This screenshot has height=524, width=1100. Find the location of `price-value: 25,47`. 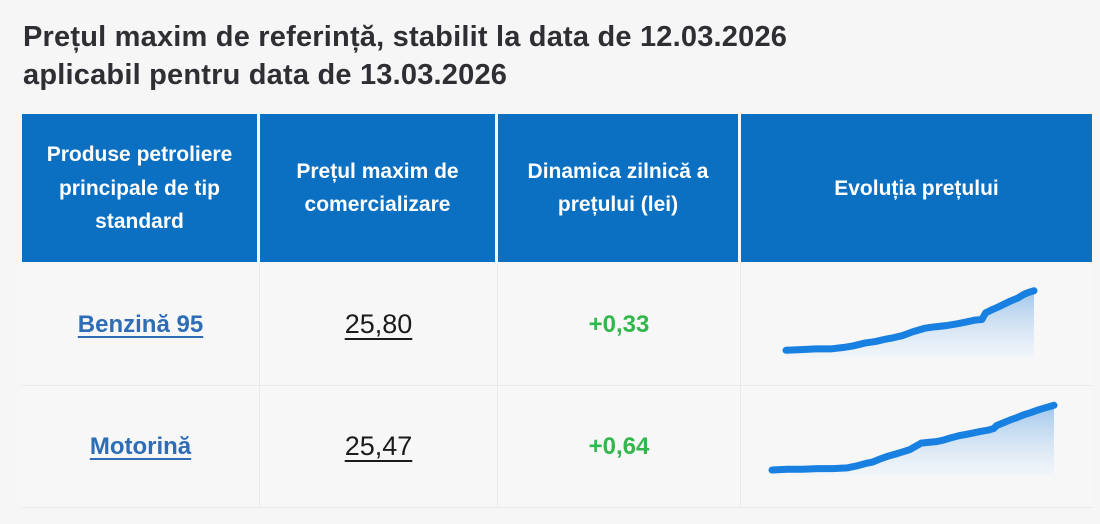

price-value: 25,47 is located at coordinates (378, 446).